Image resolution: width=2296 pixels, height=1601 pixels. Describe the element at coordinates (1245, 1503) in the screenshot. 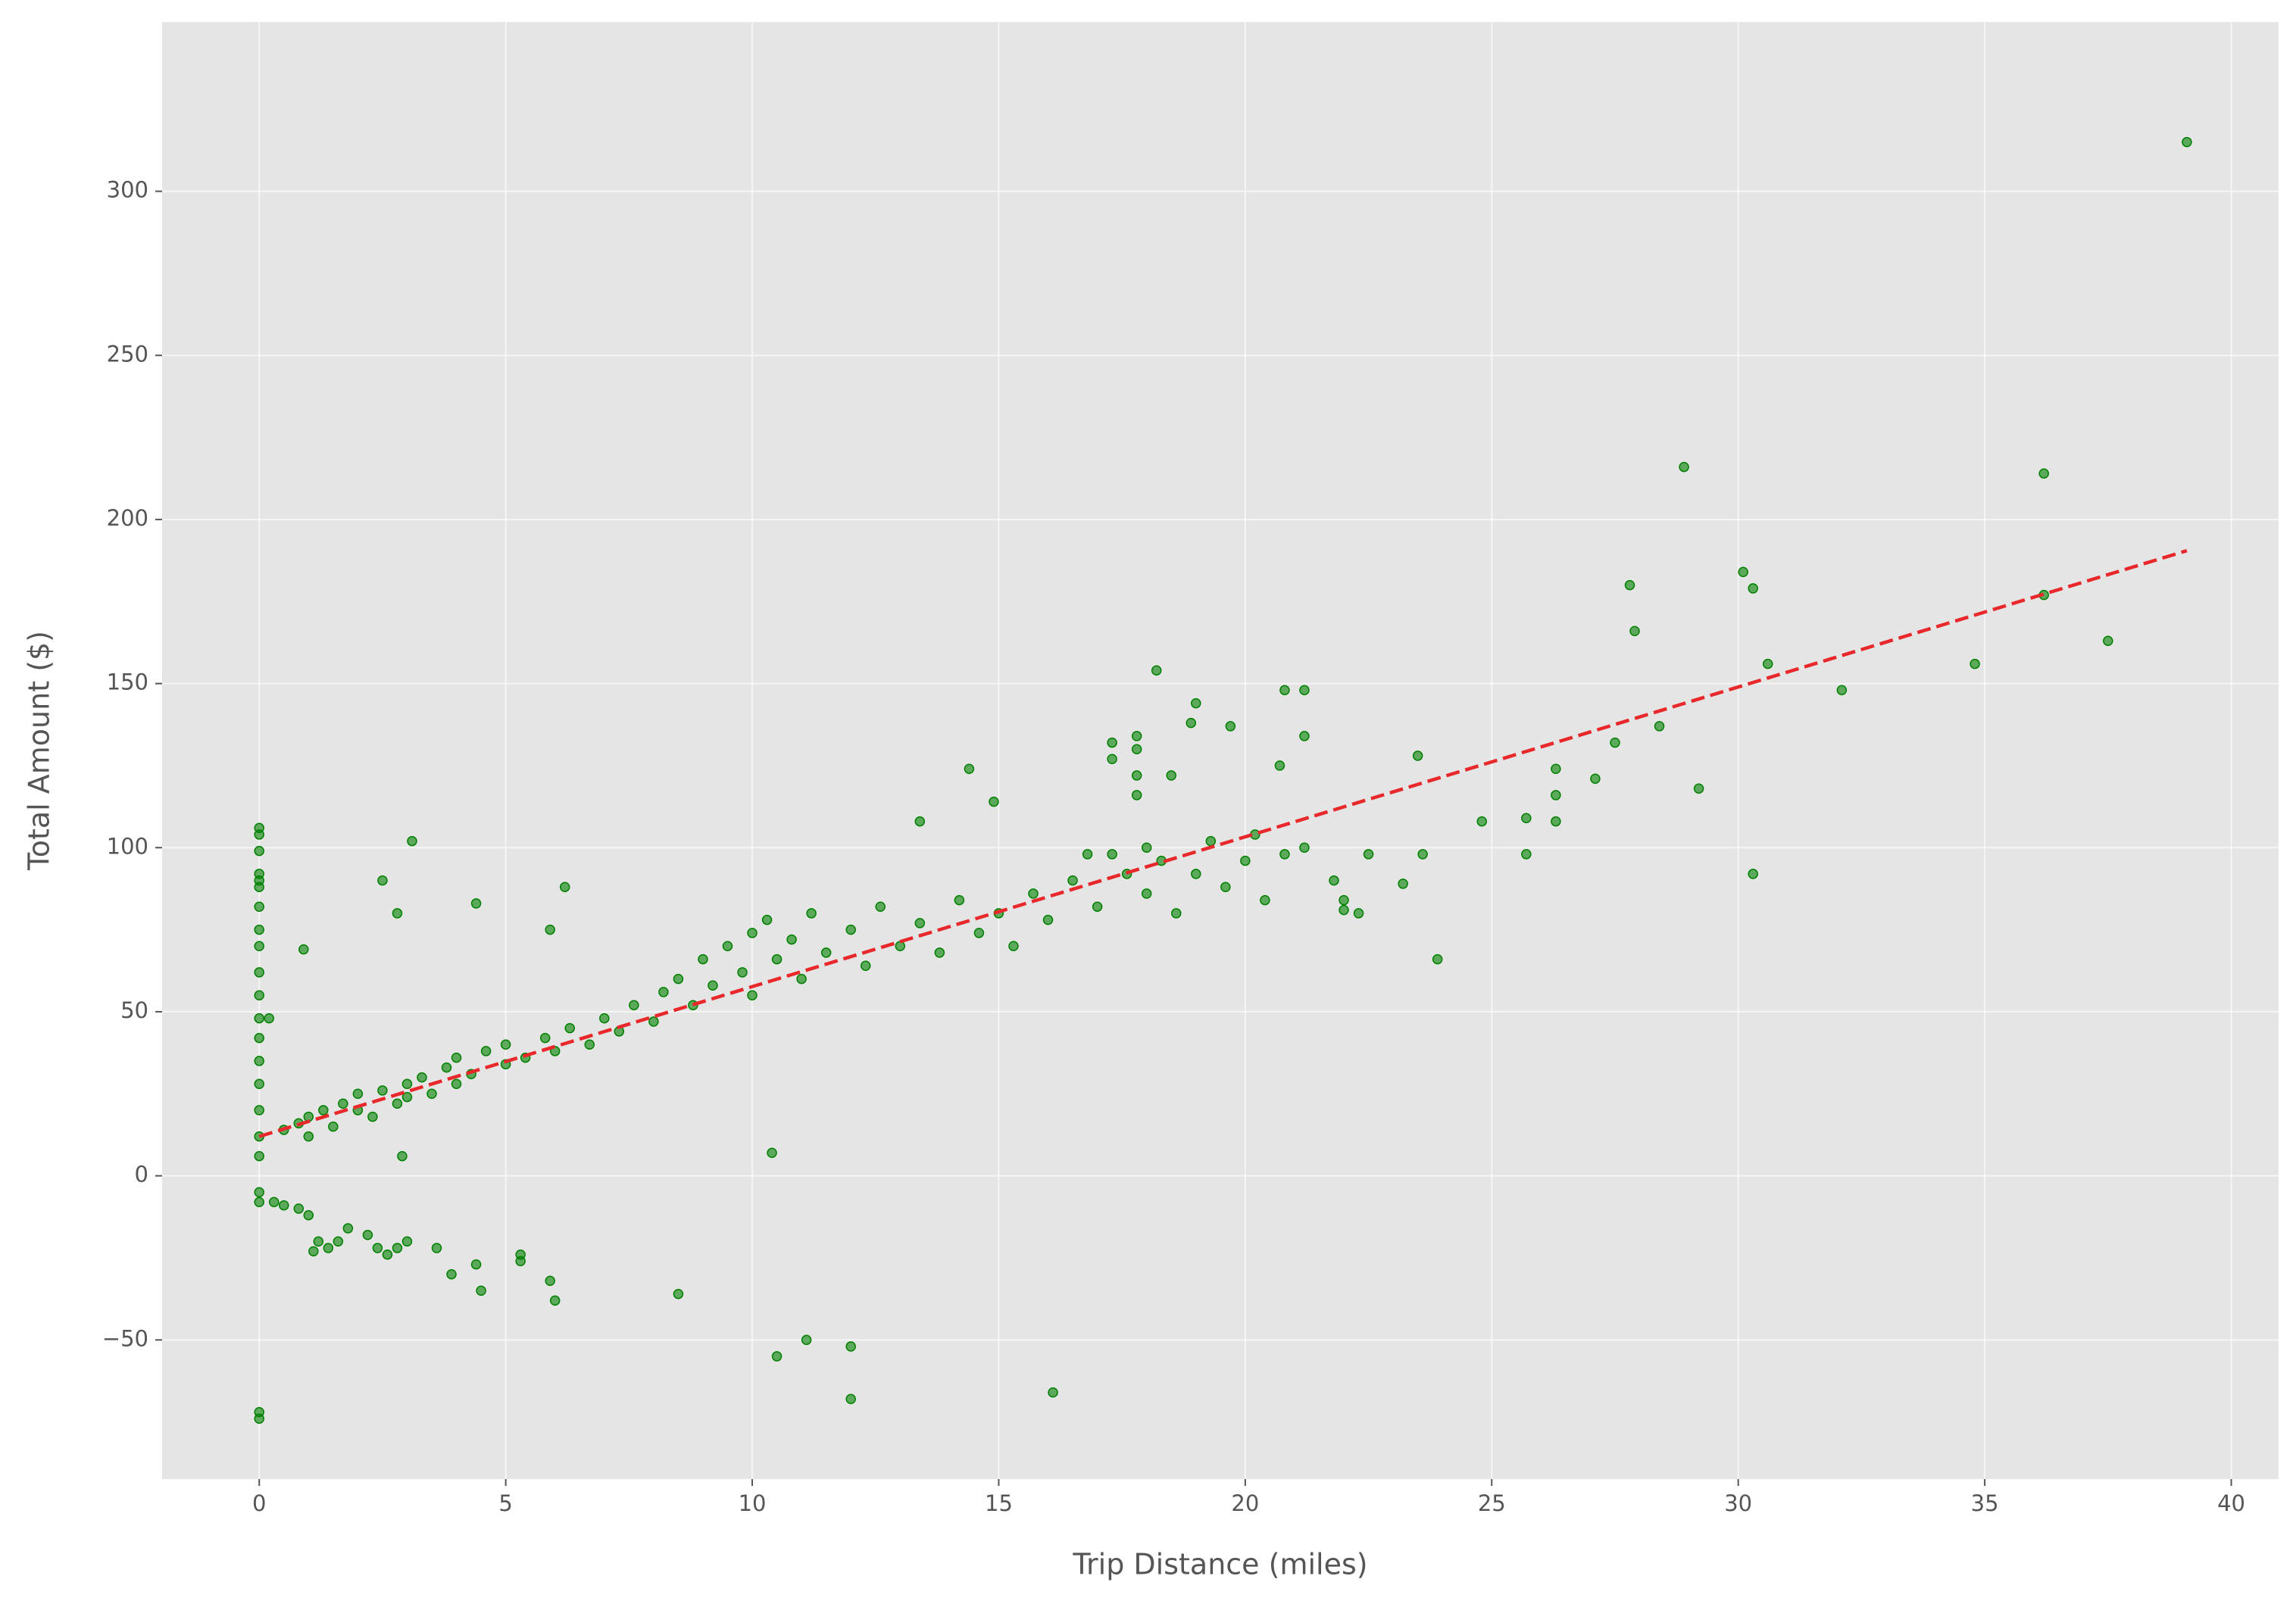

I see `x-tick-label: 20` at that location.